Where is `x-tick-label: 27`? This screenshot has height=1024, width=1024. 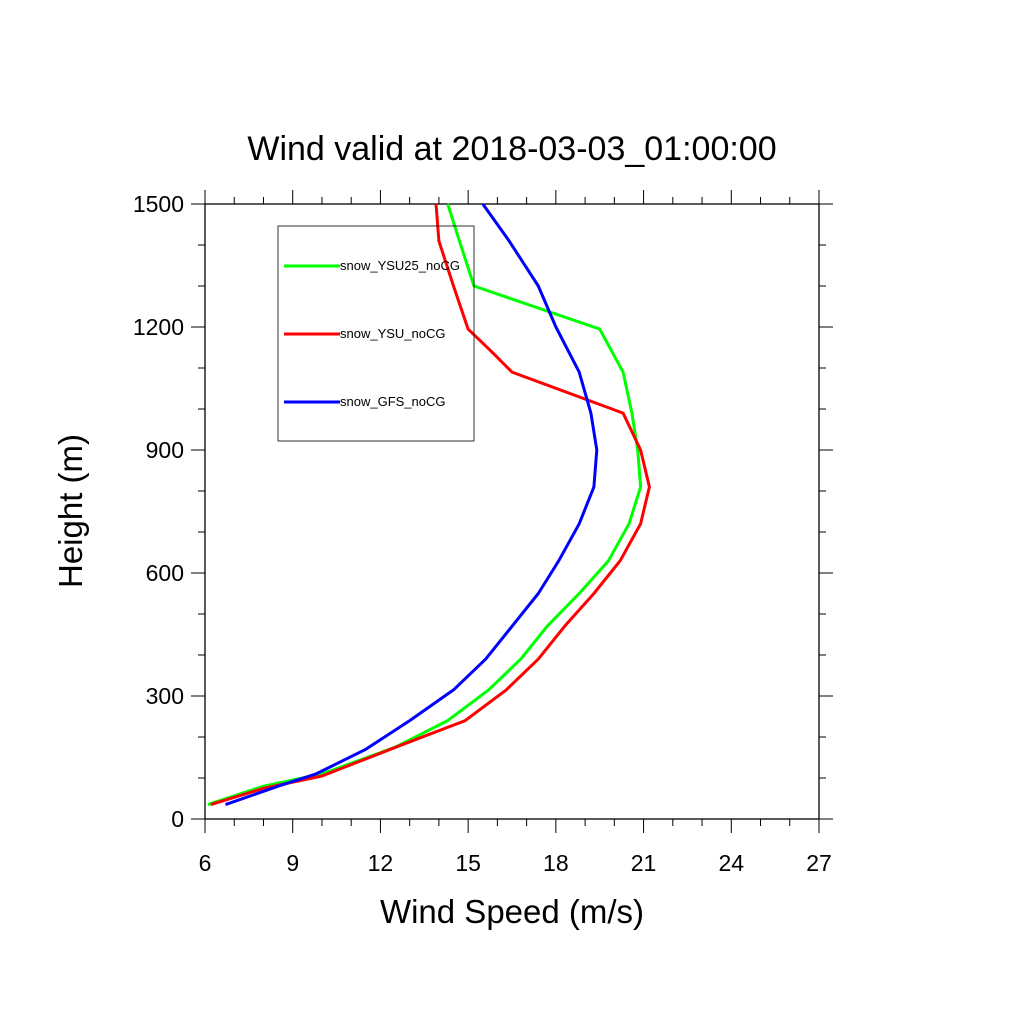
x-tick-label: 27 is located at coordinates (819, 863).